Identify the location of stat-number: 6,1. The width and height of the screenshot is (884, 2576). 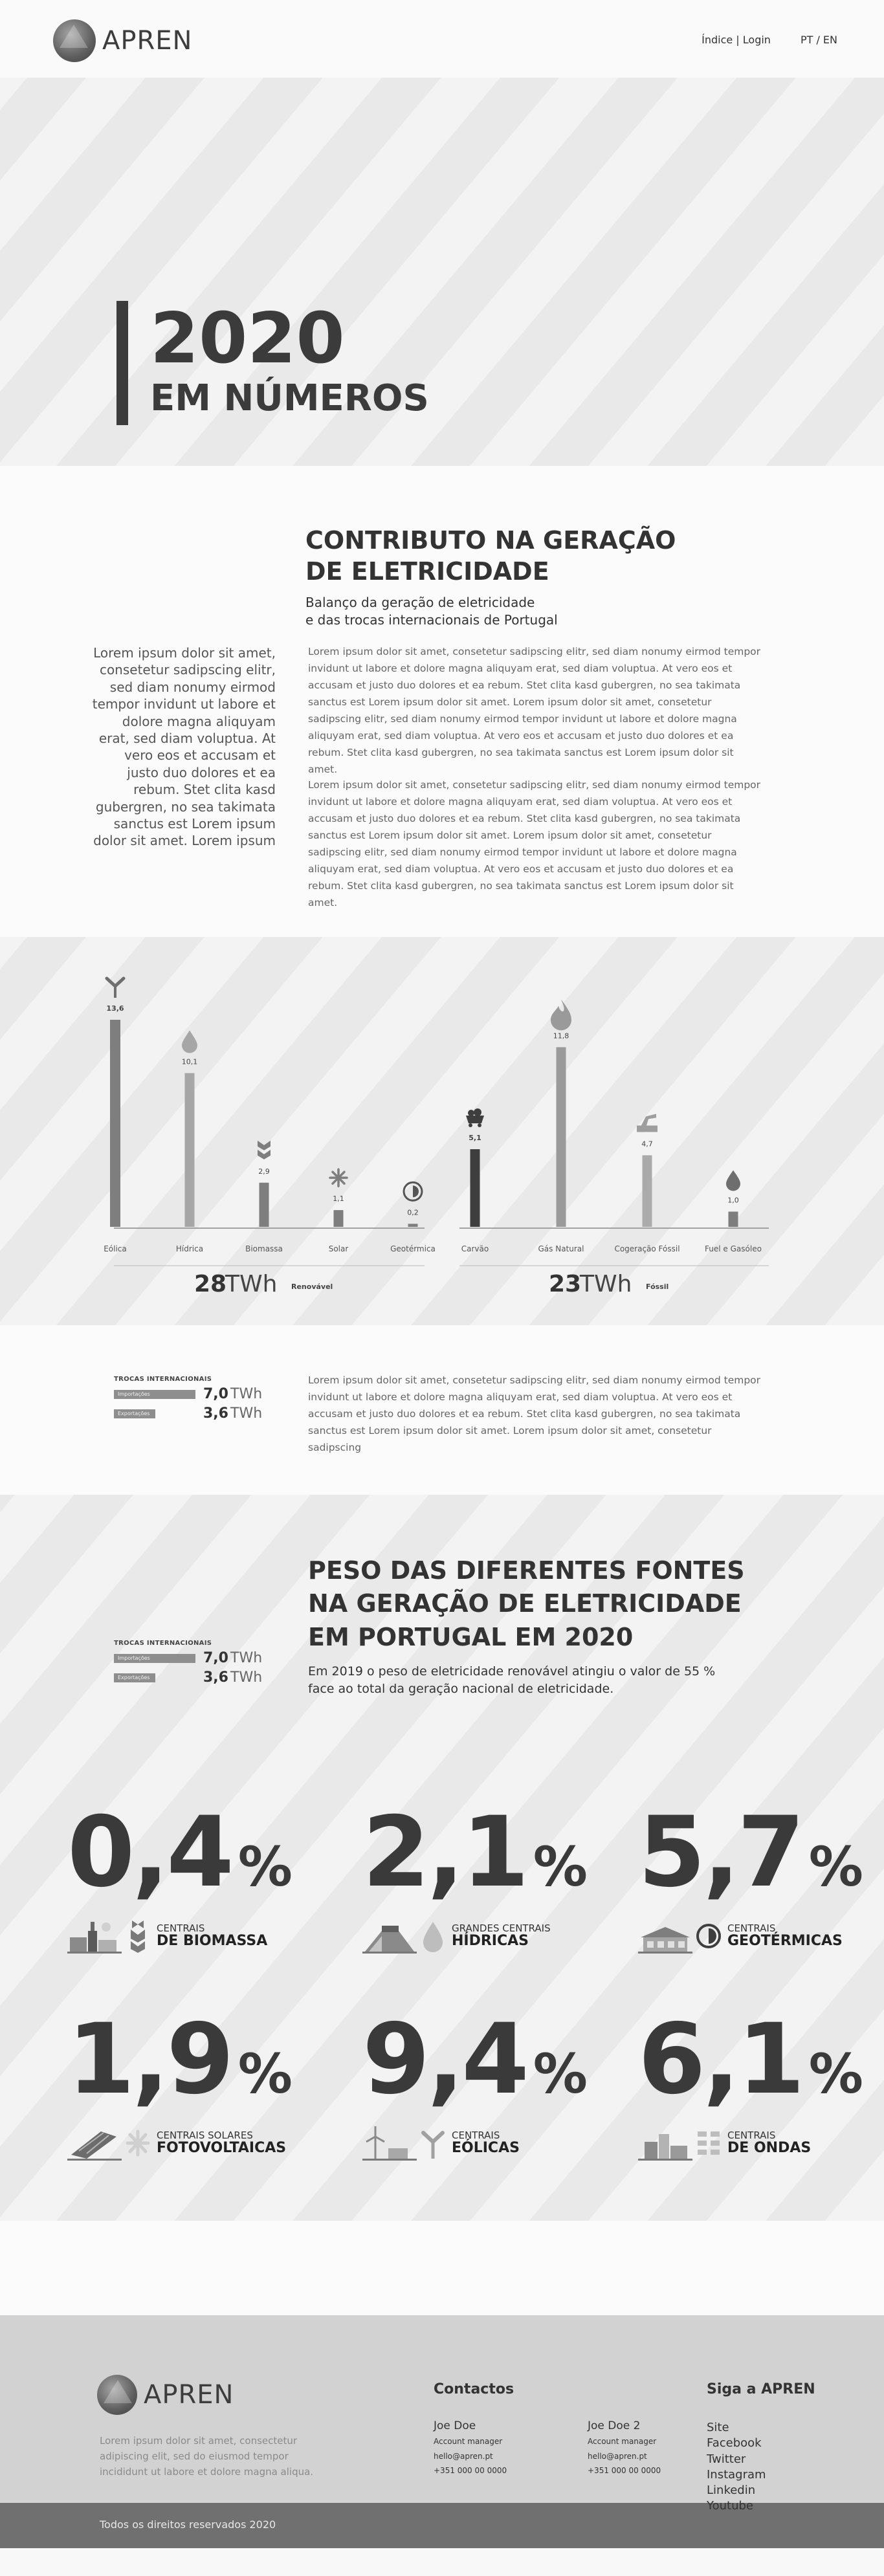
(721, 2060).